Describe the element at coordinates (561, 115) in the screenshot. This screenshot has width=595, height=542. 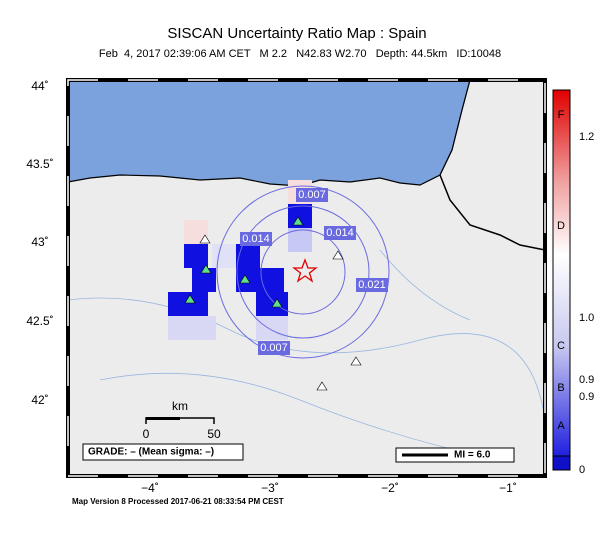
I see `cb-letter: F` at that location.